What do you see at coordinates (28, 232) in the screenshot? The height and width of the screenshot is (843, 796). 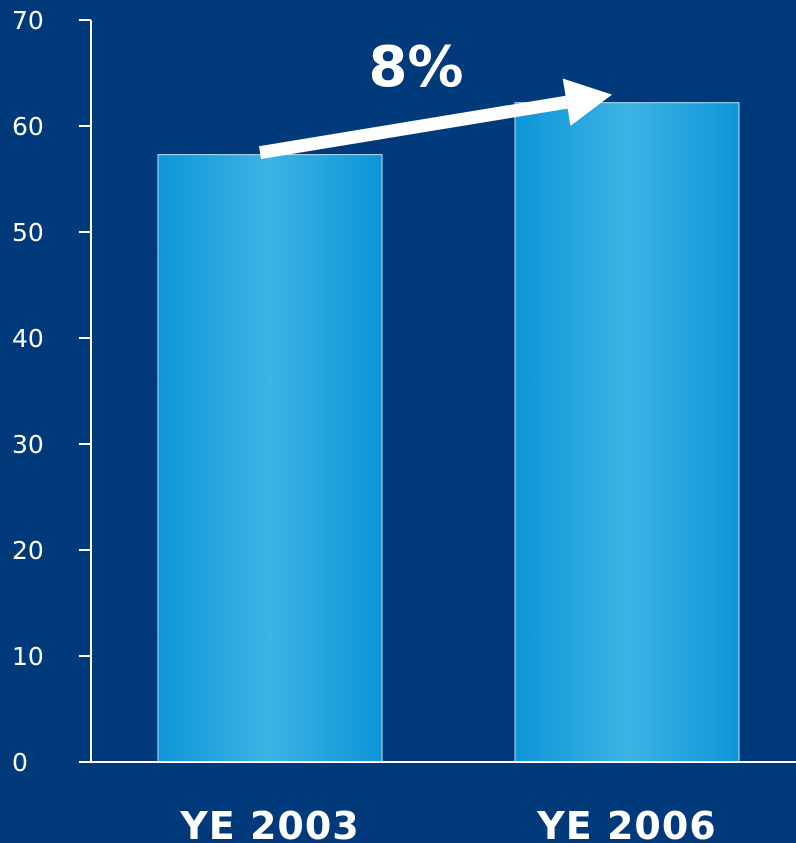 I see `y-tick-label: 50` at bounding box center [28, 232].